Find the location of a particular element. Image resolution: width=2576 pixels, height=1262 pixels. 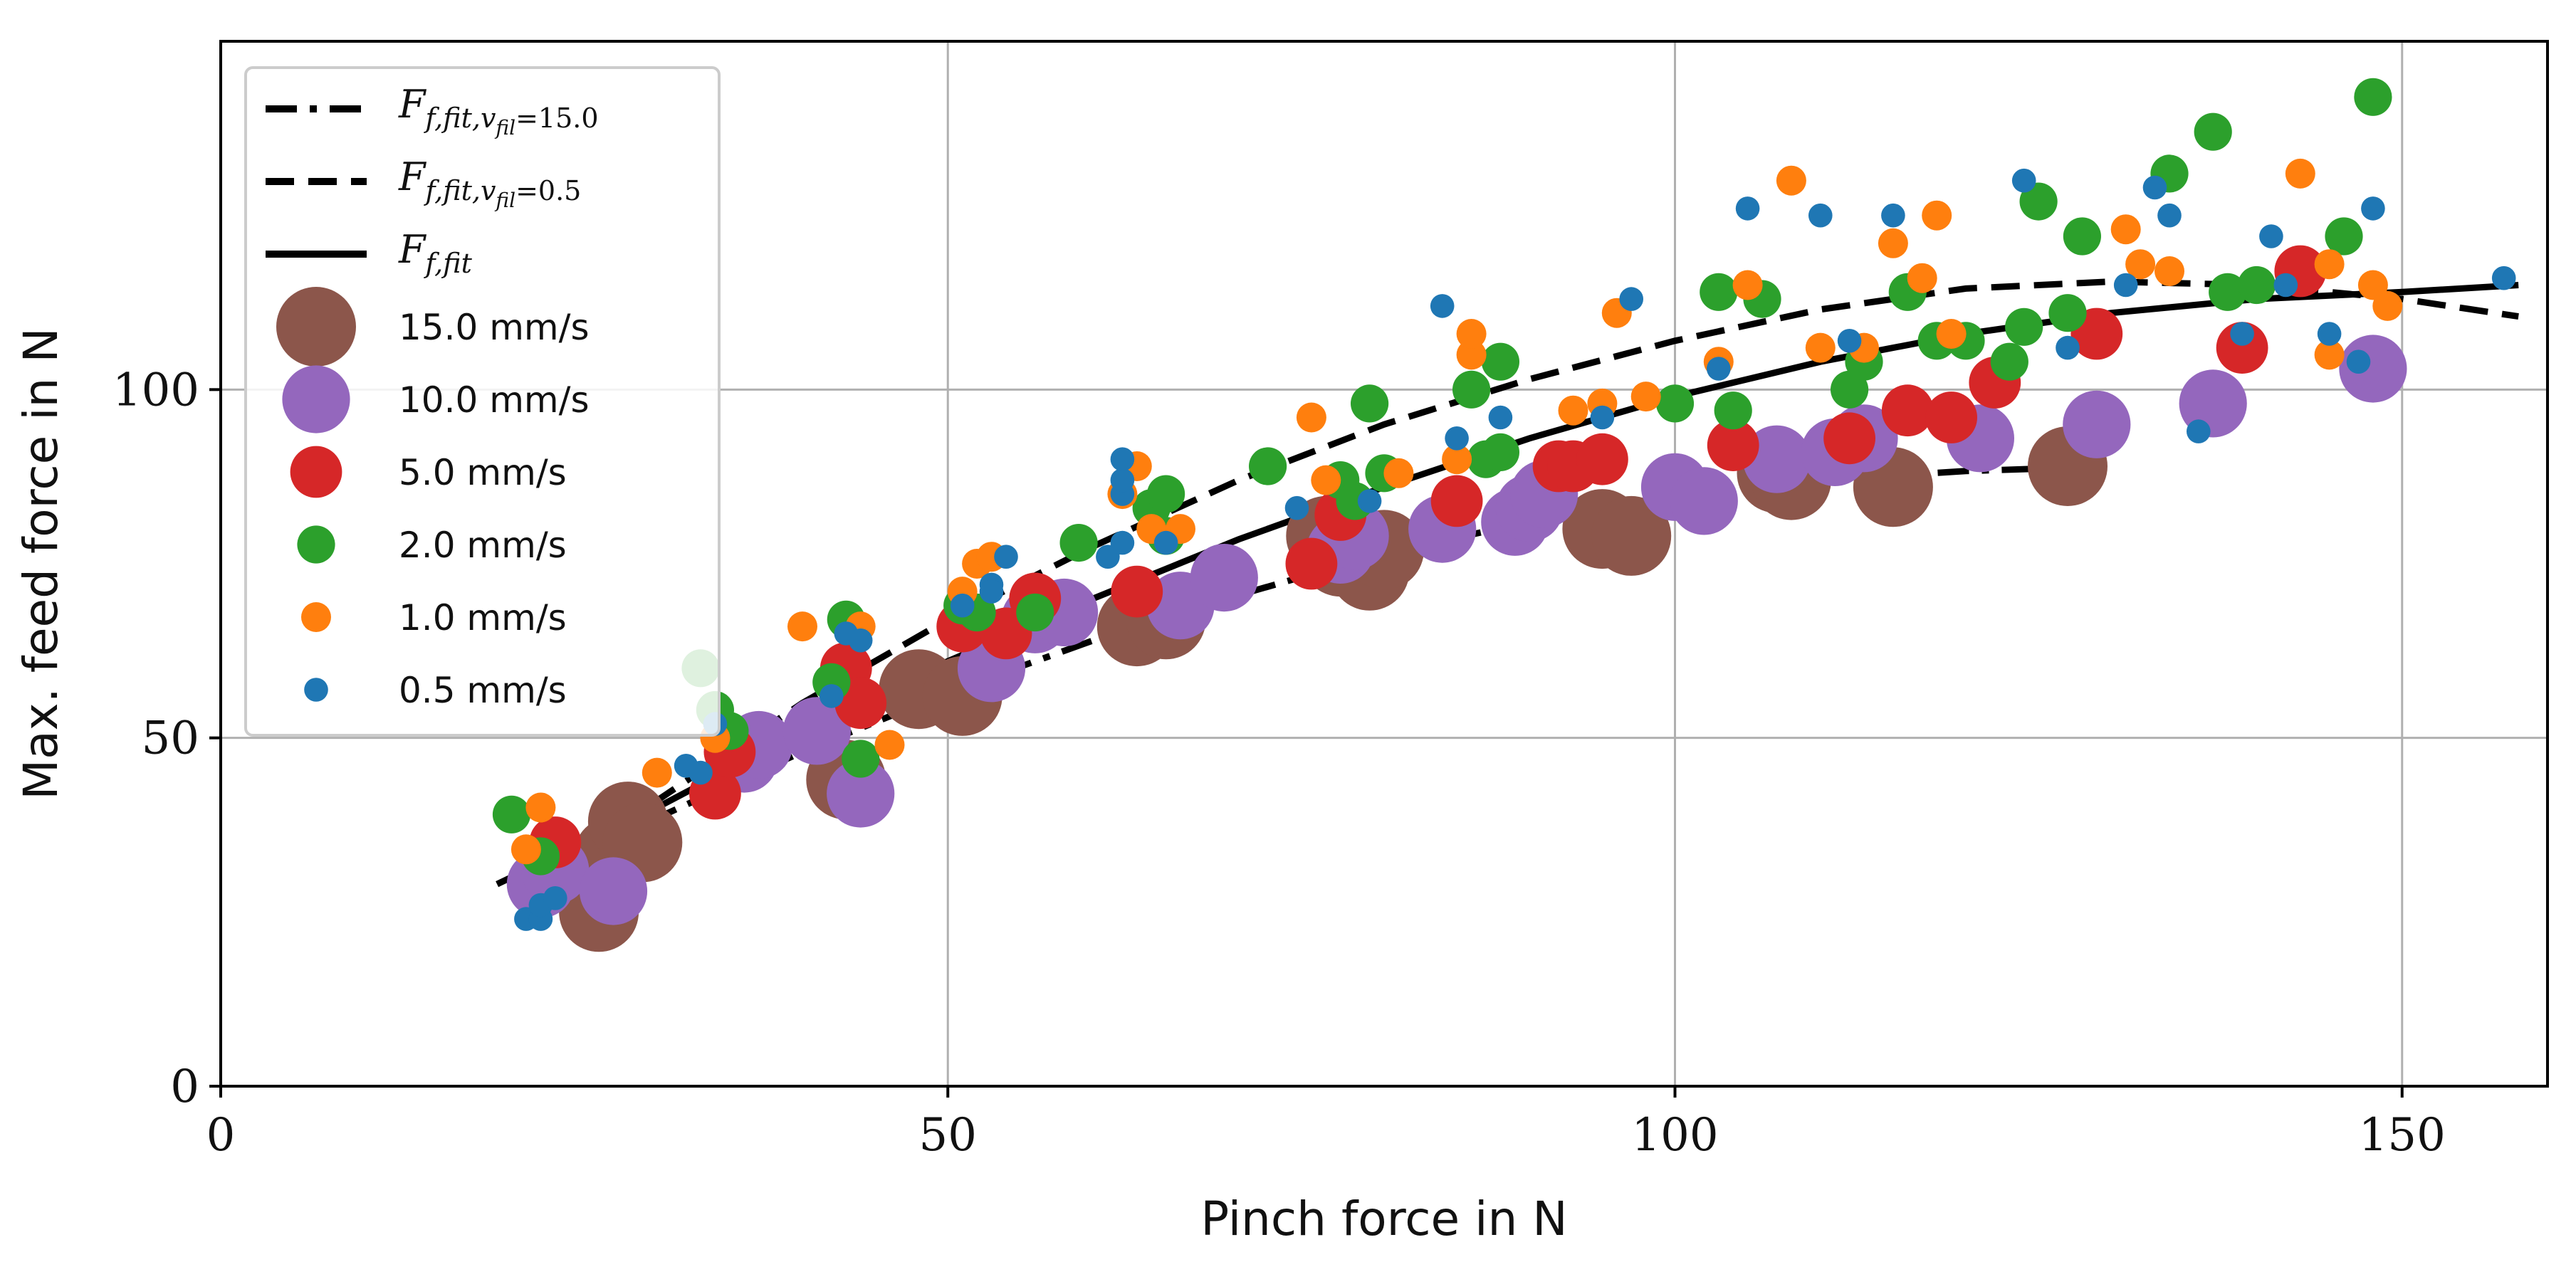

x-axis-label: Pinch force in N is located at coordinates (1383, 1219).